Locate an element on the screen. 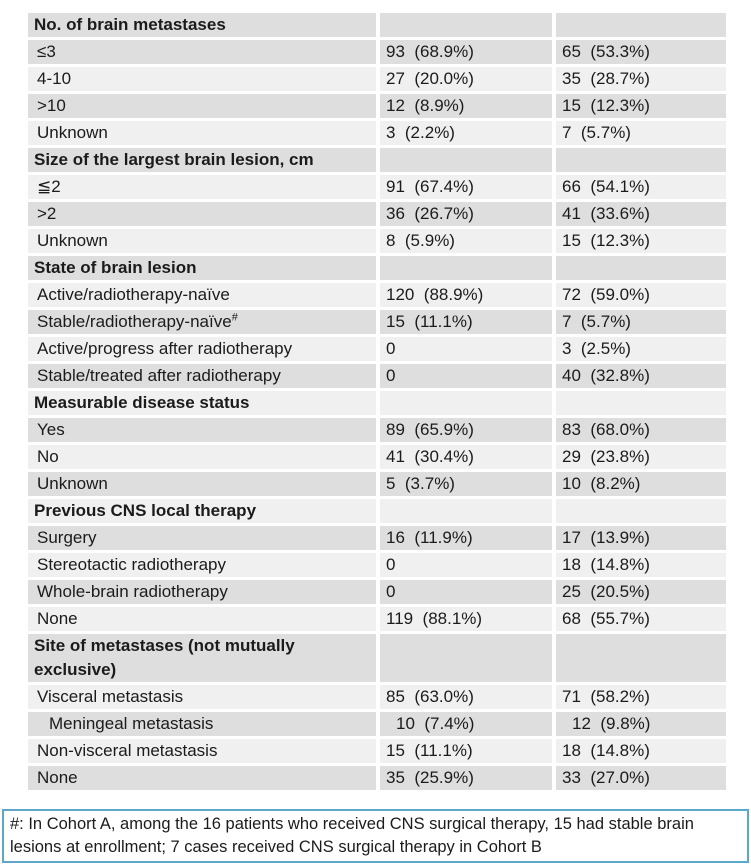  row-label-cell: Stable/radiotherapy-naïve# is located at coordinates (202, 322).